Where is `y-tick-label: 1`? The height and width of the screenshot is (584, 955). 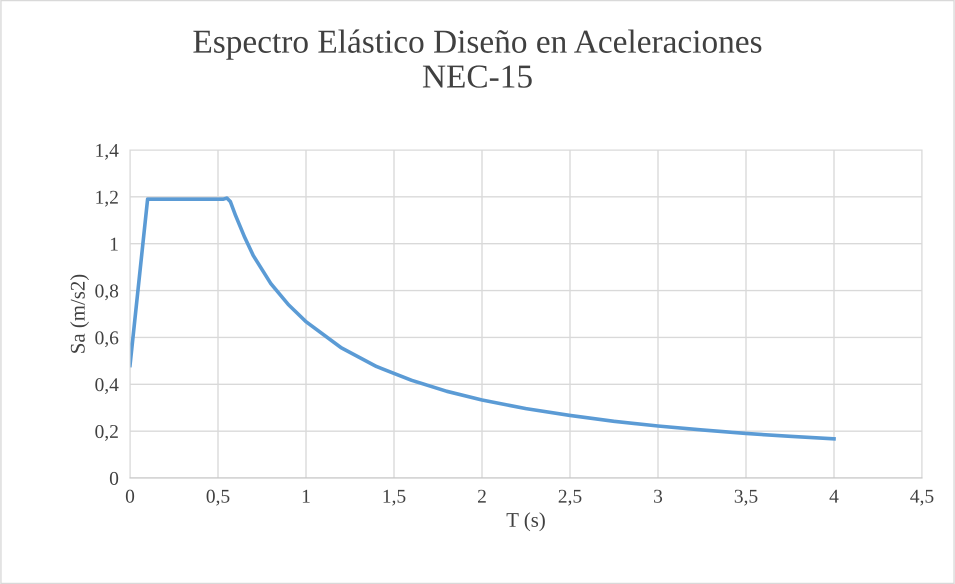 y-tick-label: 1 is located at coordinates (114, 244).